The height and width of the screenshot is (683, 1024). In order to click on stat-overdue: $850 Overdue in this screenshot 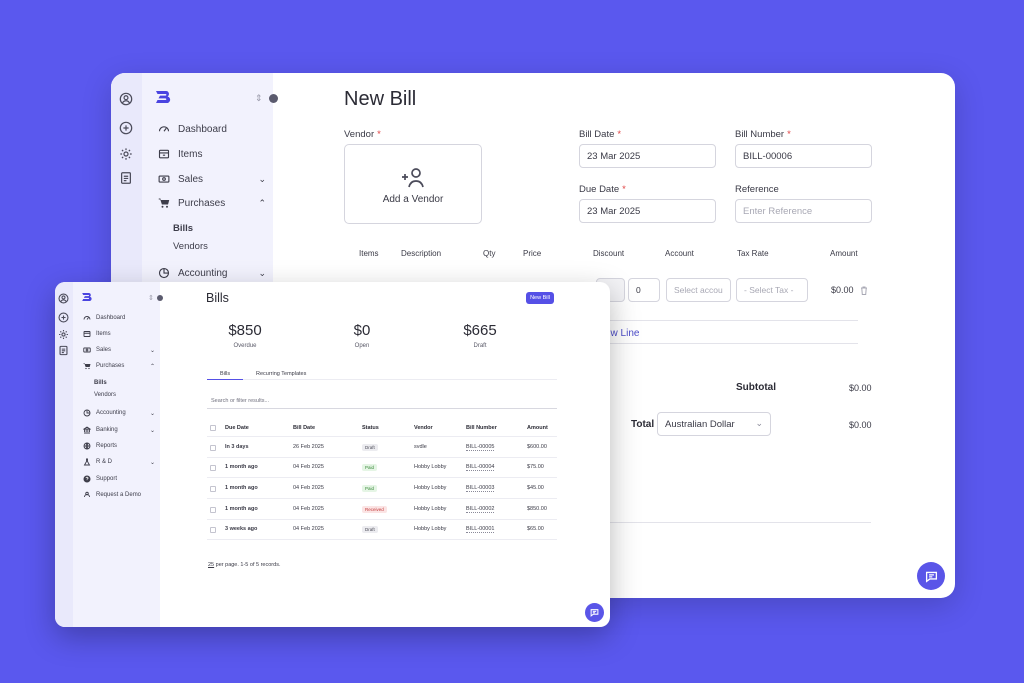, I will do `click(245, 335)`.